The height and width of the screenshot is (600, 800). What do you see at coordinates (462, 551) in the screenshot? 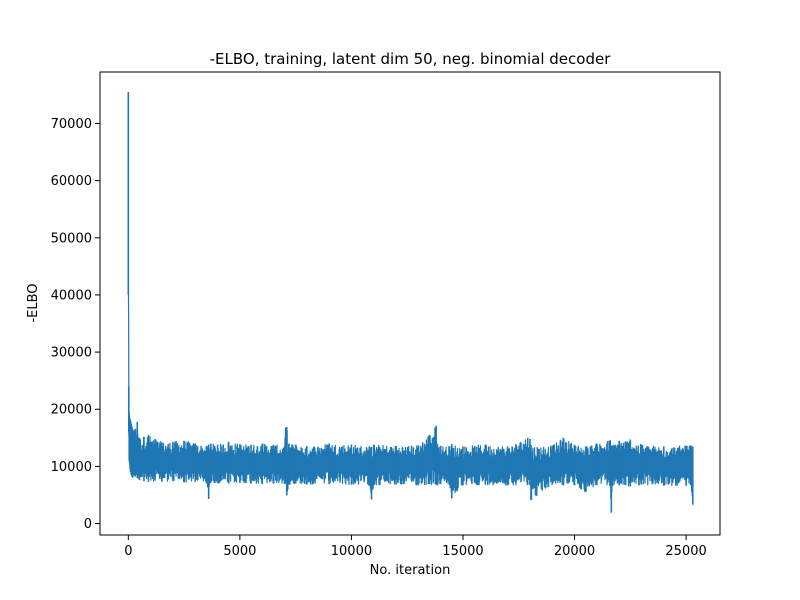
I see `x-tick-label: 15000` at bounding box center [462, 551].